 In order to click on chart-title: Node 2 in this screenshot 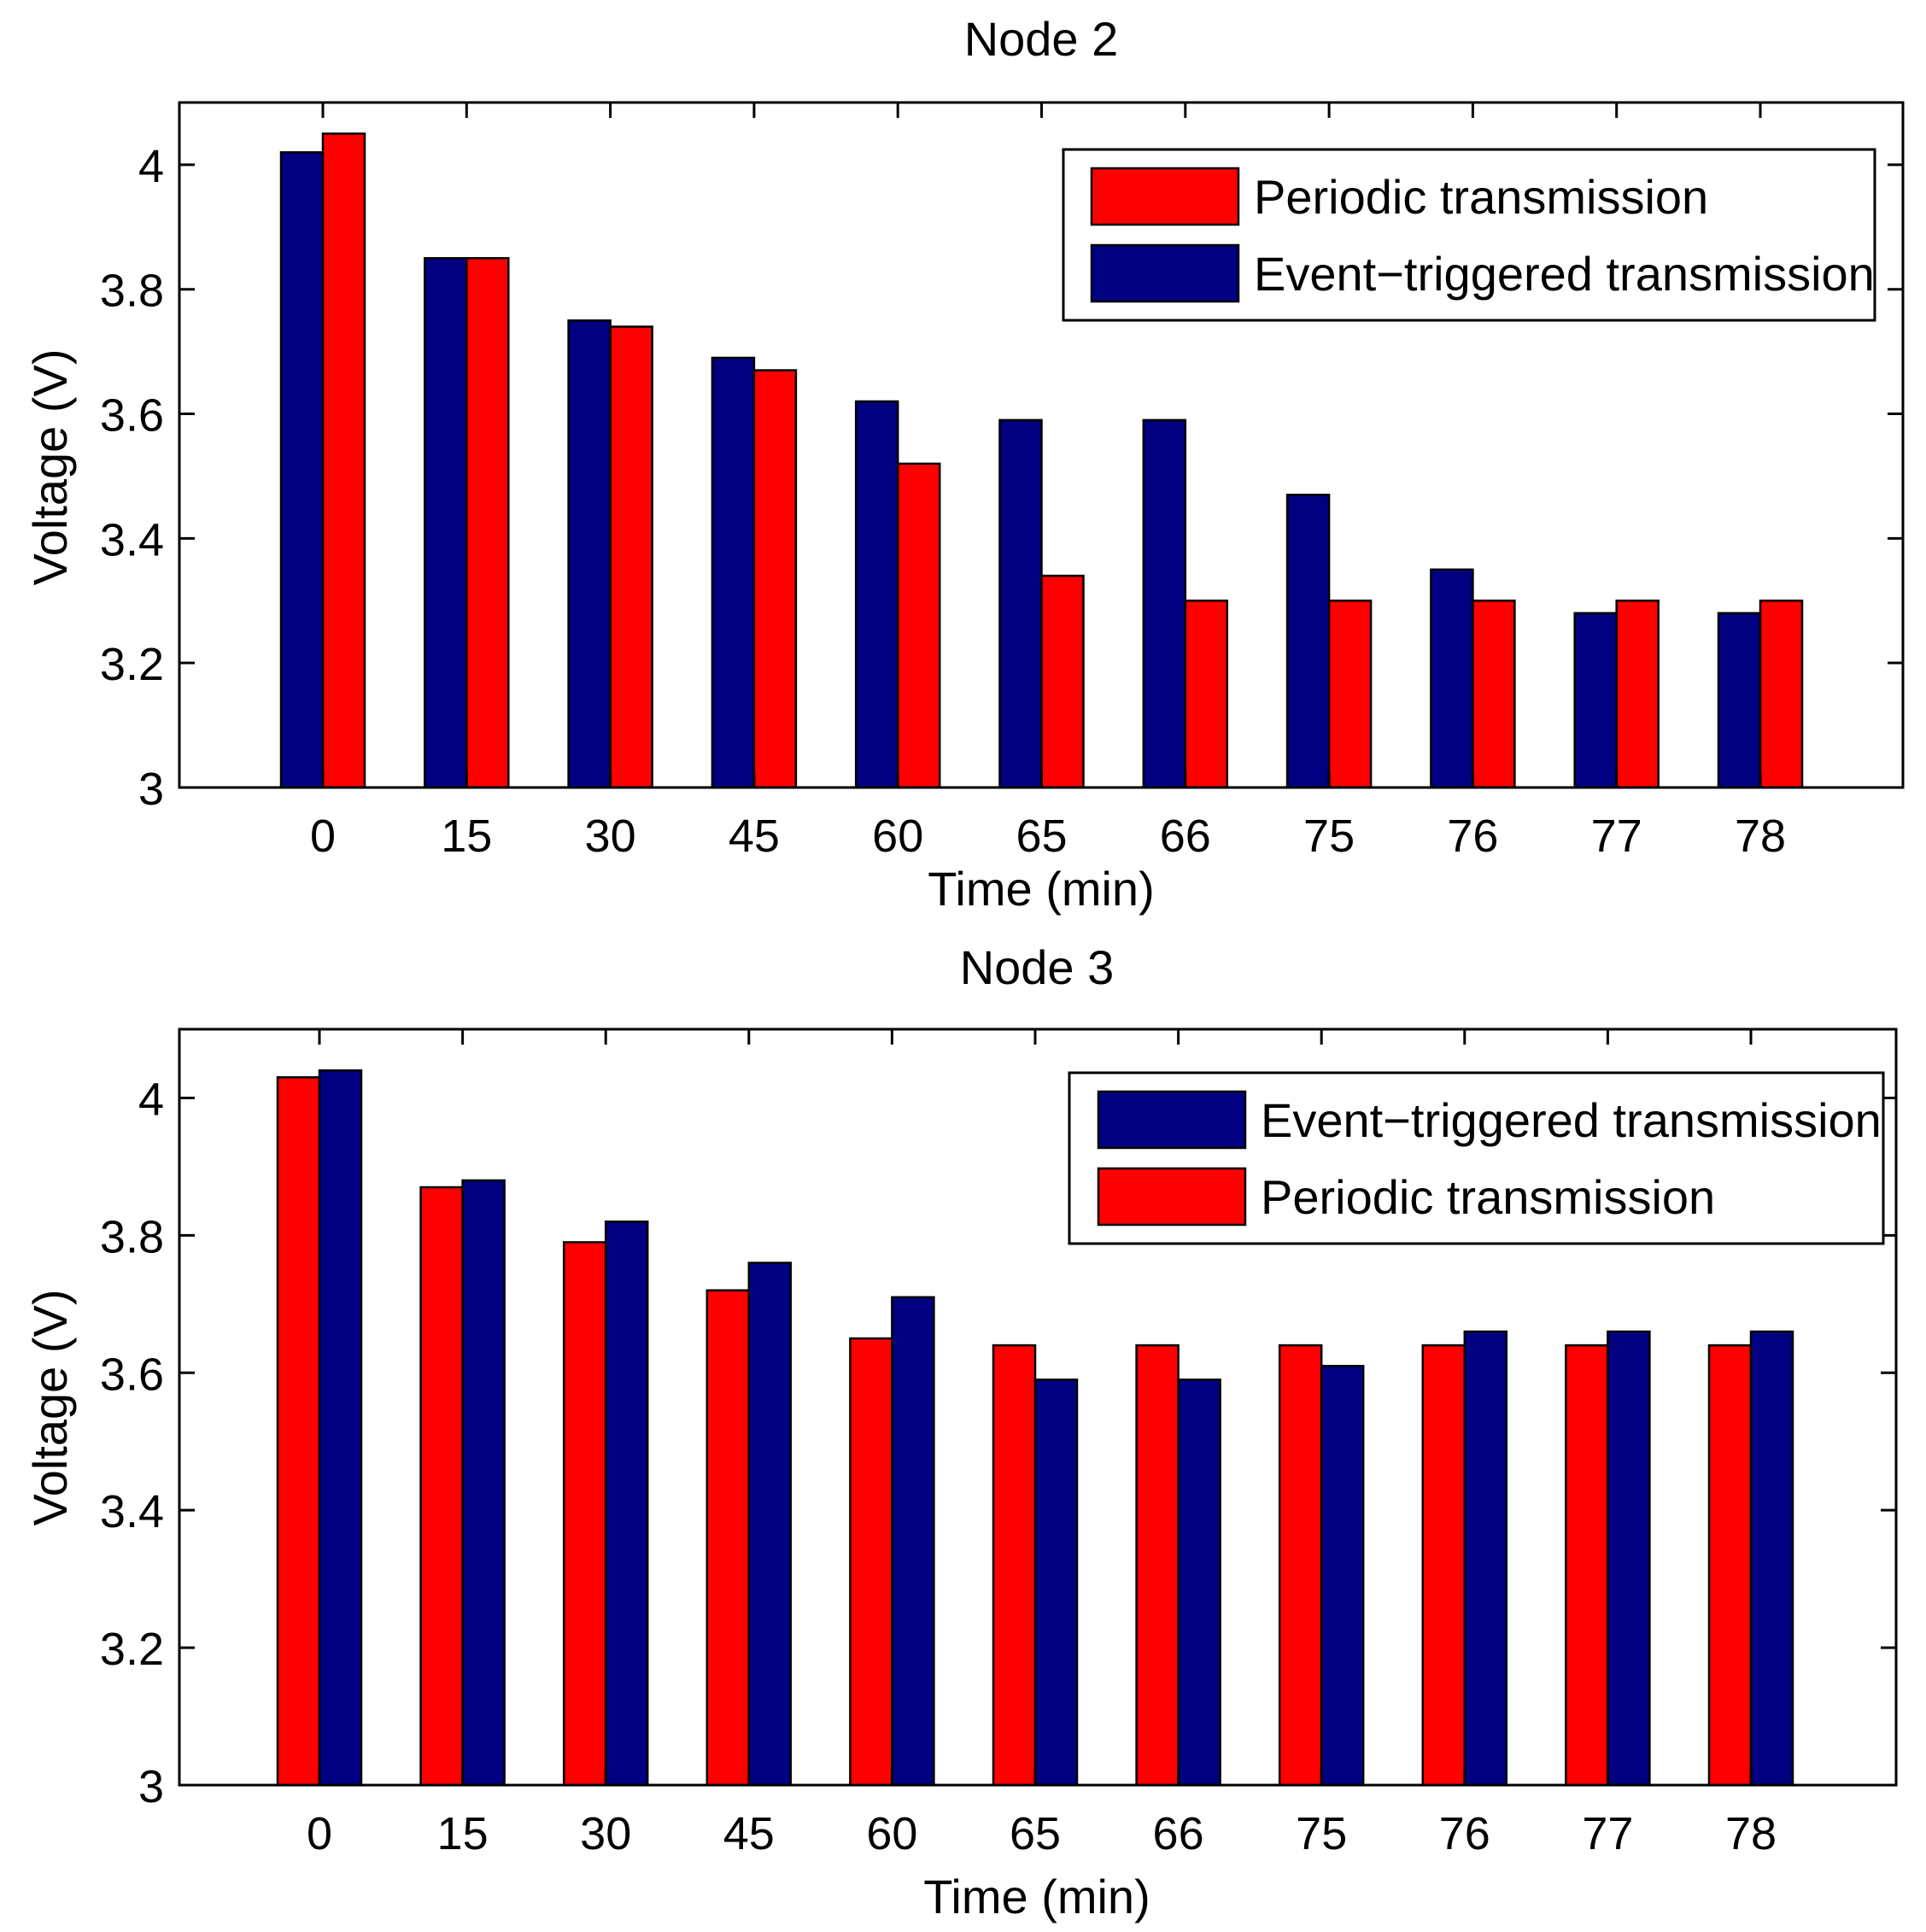, I will do `click(1041, 39)`.